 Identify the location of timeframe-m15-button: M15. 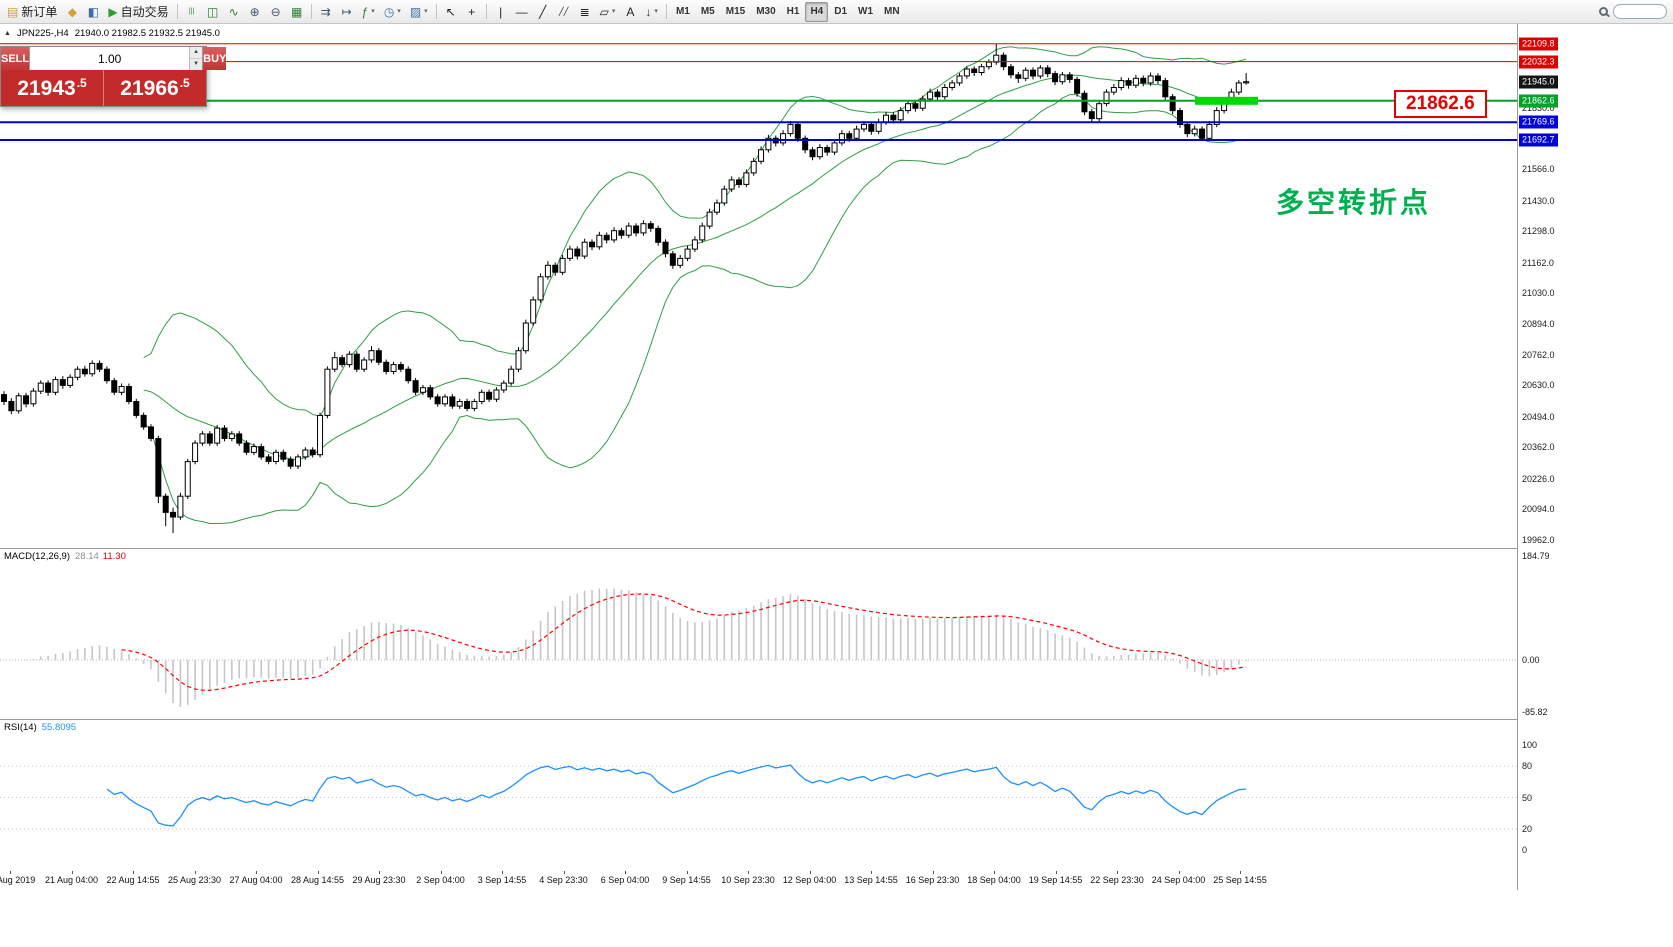
(735, 11).